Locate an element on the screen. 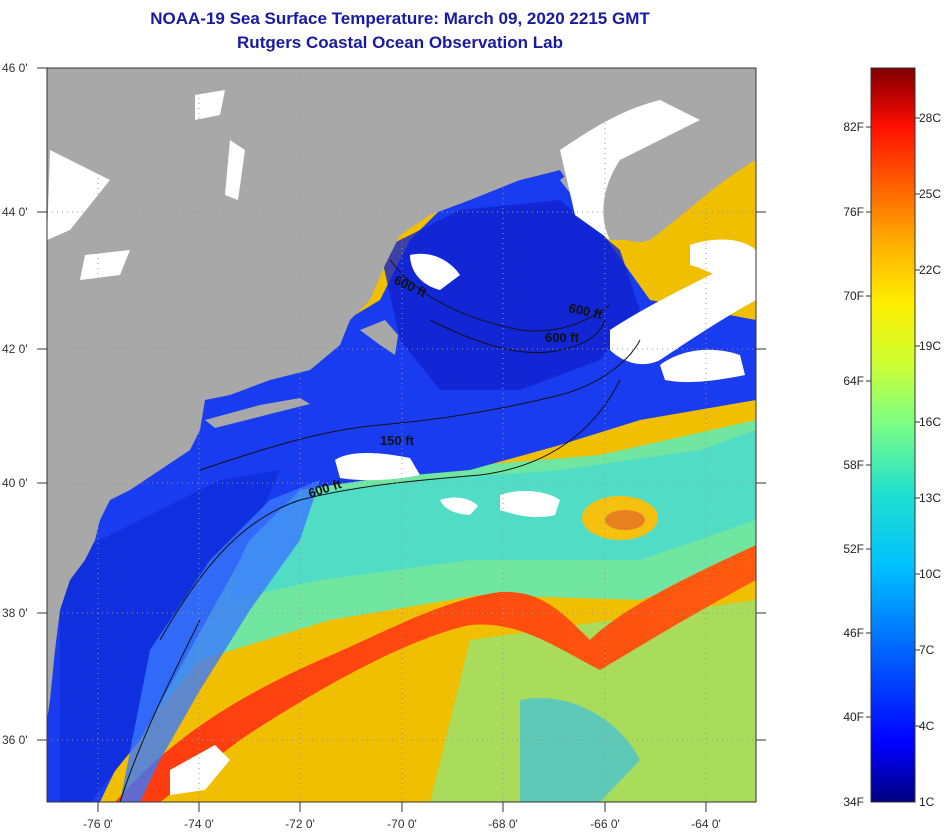  cloud-slope is located at coordinates (530, 504).